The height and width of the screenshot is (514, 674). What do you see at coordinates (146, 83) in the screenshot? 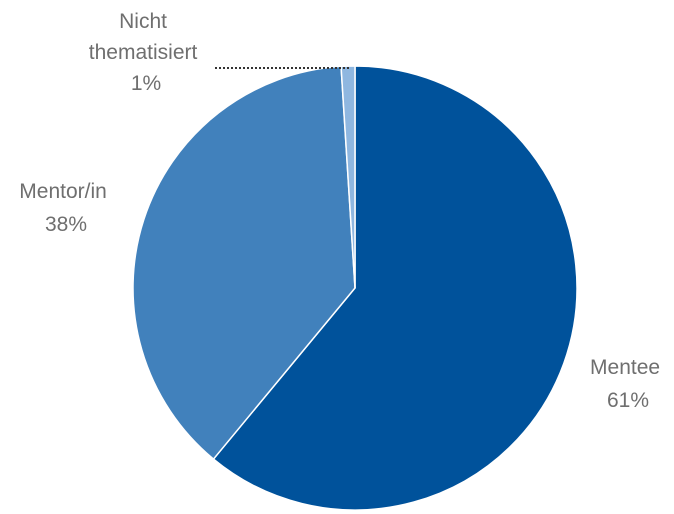
I see `slice-label-nicht-thematisiert-value: 1%` at bounding box center [146, 83].